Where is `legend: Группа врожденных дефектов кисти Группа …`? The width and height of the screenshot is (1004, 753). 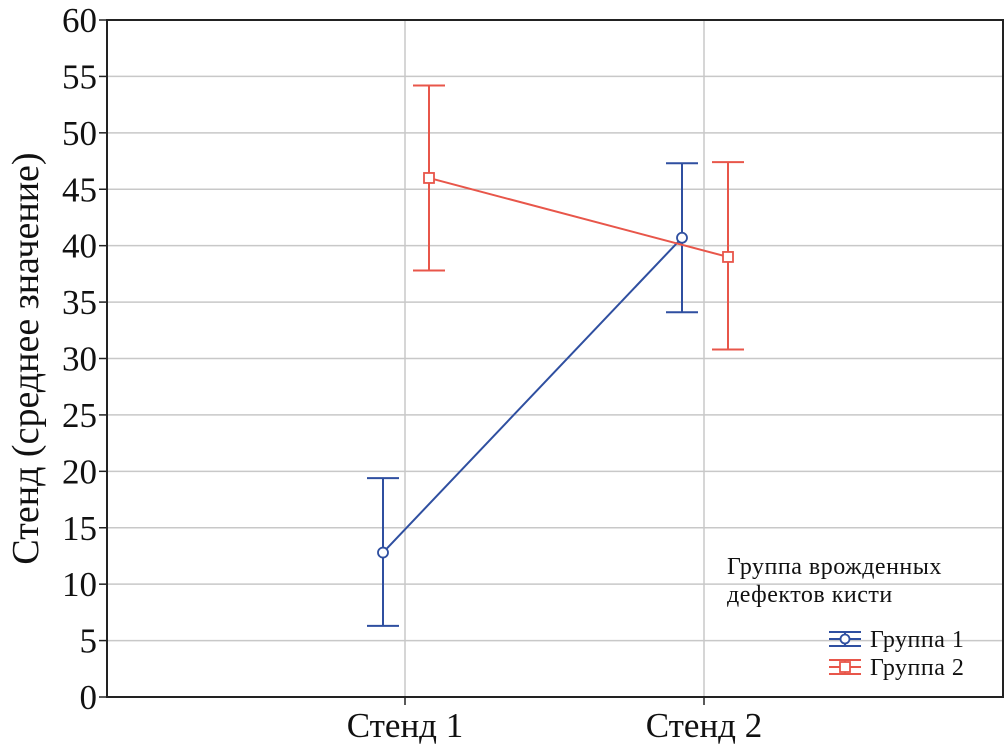 legend: Группа врожденных дефектов кисти Группа … is located at coordinates (845, 617).